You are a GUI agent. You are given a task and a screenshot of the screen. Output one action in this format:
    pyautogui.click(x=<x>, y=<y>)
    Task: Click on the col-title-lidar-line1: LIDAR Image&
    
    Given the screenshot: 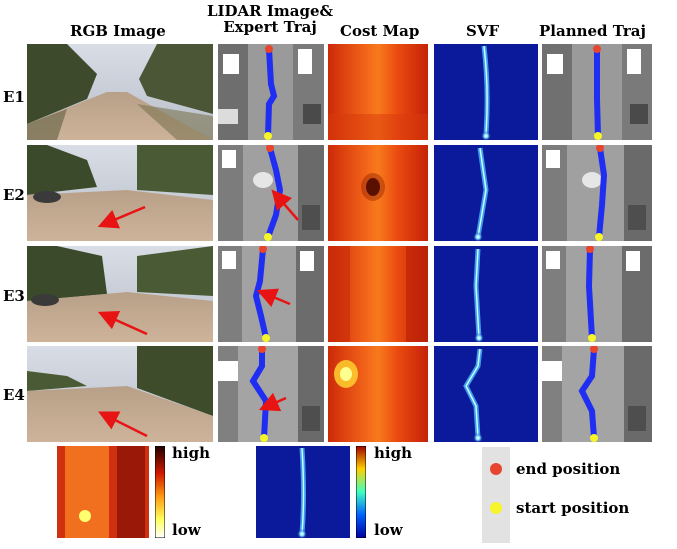 What is the action you would take?
    pyautogui.click(x=270, y=11)
    